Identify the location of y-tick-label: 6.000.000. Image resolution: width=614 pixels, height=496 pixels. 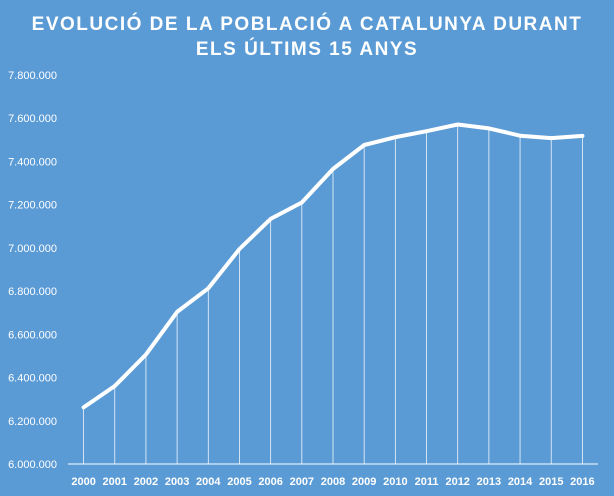
(32, 465).